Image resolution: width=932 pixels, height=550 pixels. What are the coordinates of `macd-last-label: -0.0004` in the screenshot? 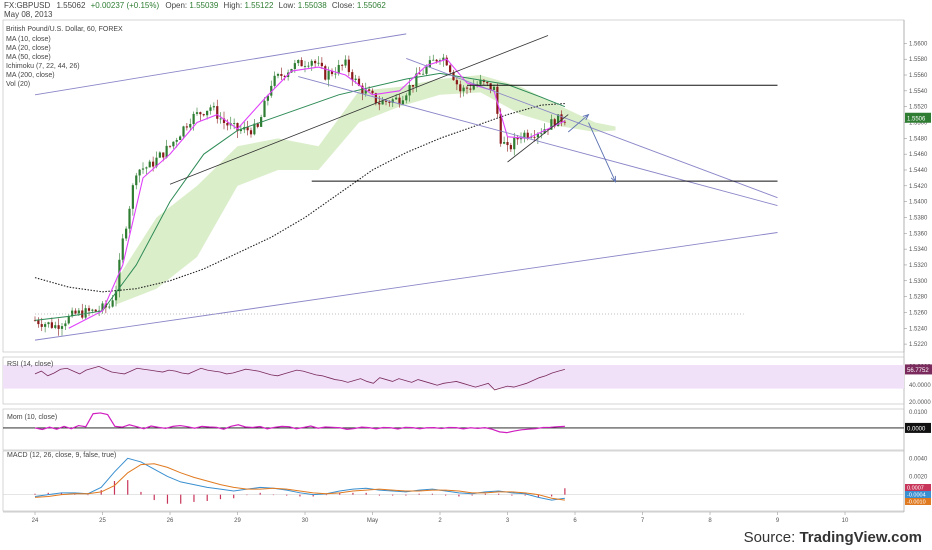 It's located at (916, 496).